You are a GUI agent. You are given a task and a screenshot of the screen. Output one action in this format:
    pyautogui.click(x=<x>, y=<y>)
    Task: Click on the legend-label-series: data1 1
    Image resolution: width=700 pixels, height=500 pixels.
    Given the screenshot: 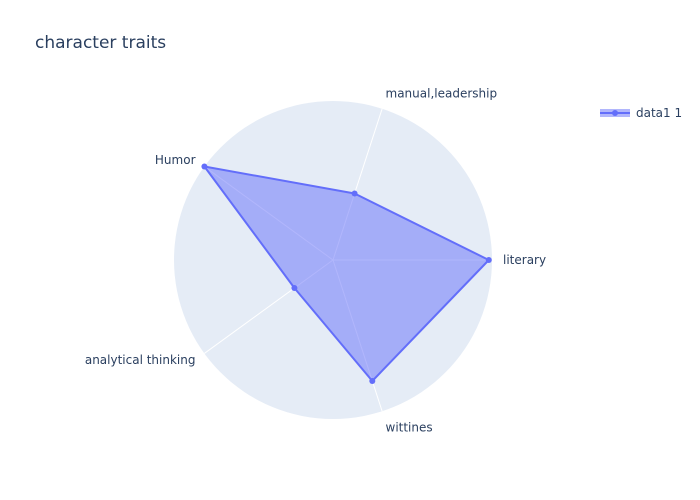 What is the action you would take?
    pyautogui.click(x=659, y=113)
    